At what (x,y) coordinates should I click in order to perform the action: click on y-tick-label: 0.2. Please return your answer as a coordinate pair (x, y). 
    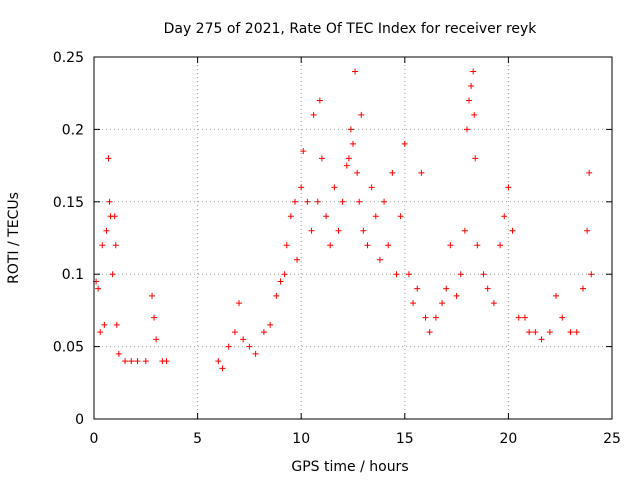
    Looking at the image, I should click on (73, 130).